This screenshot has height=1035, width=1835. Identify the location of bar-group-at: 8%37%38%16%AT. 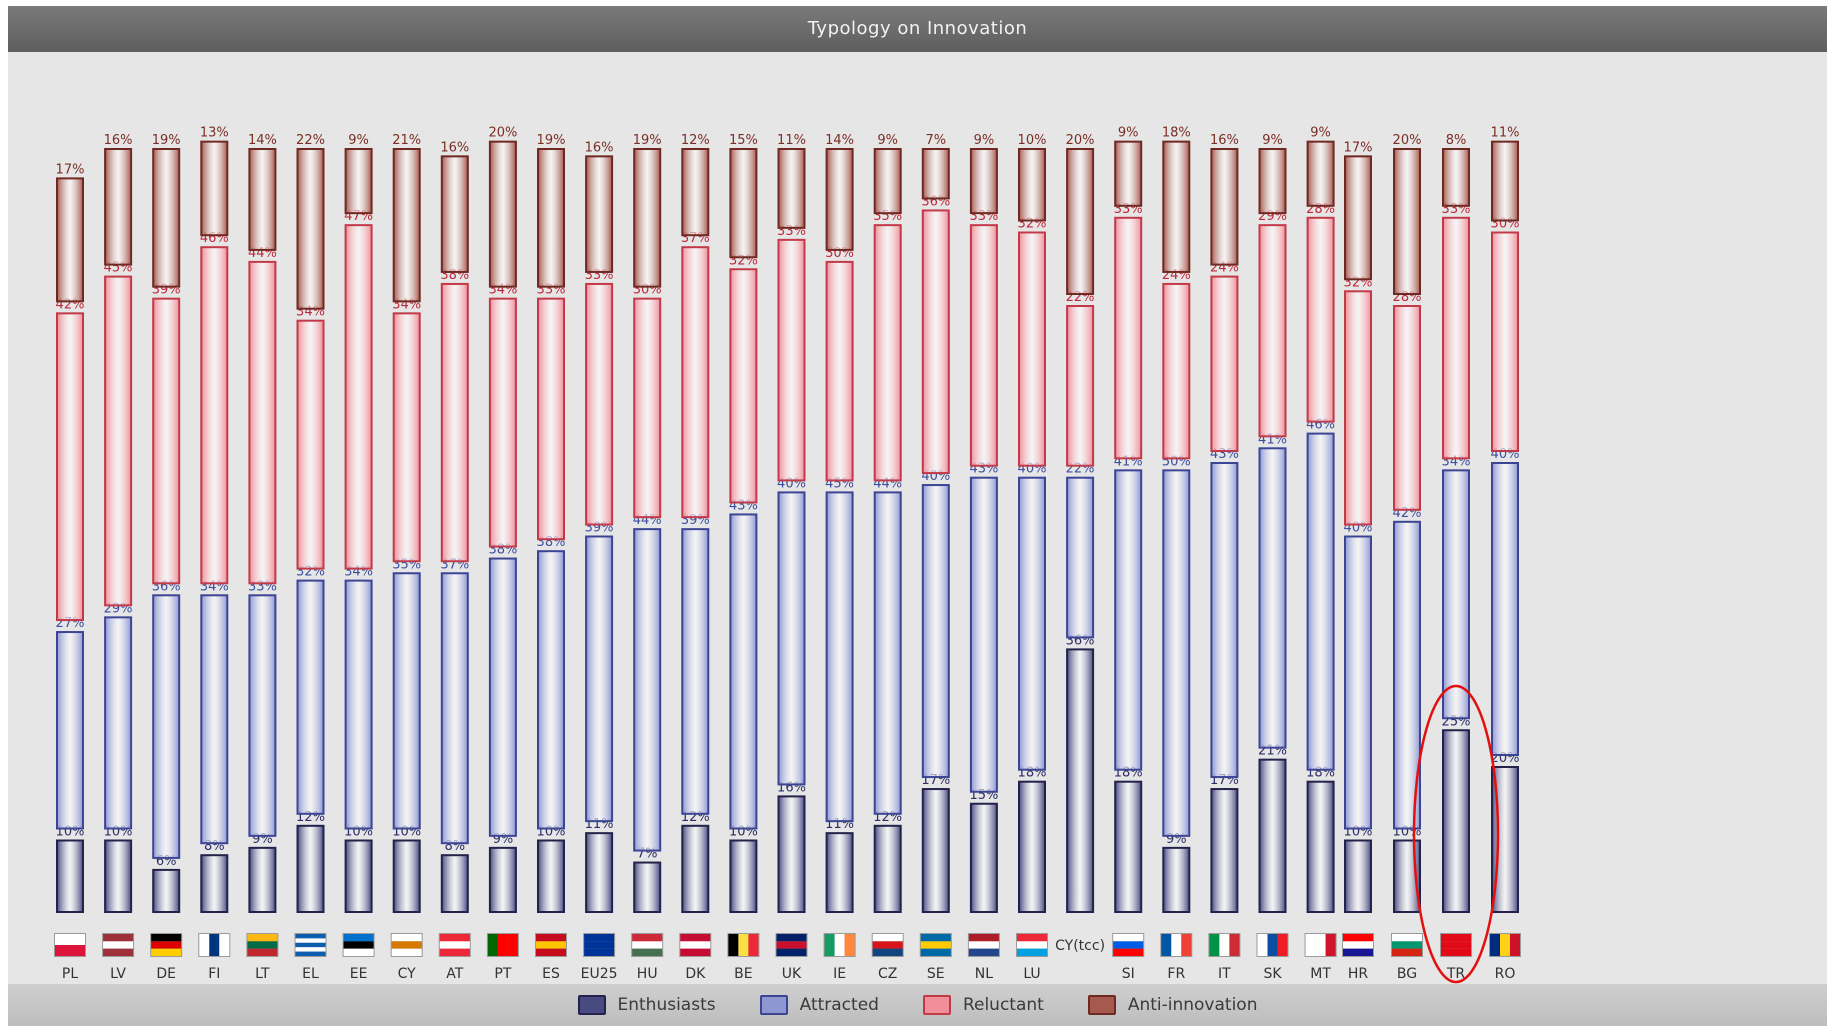
(454, 561).